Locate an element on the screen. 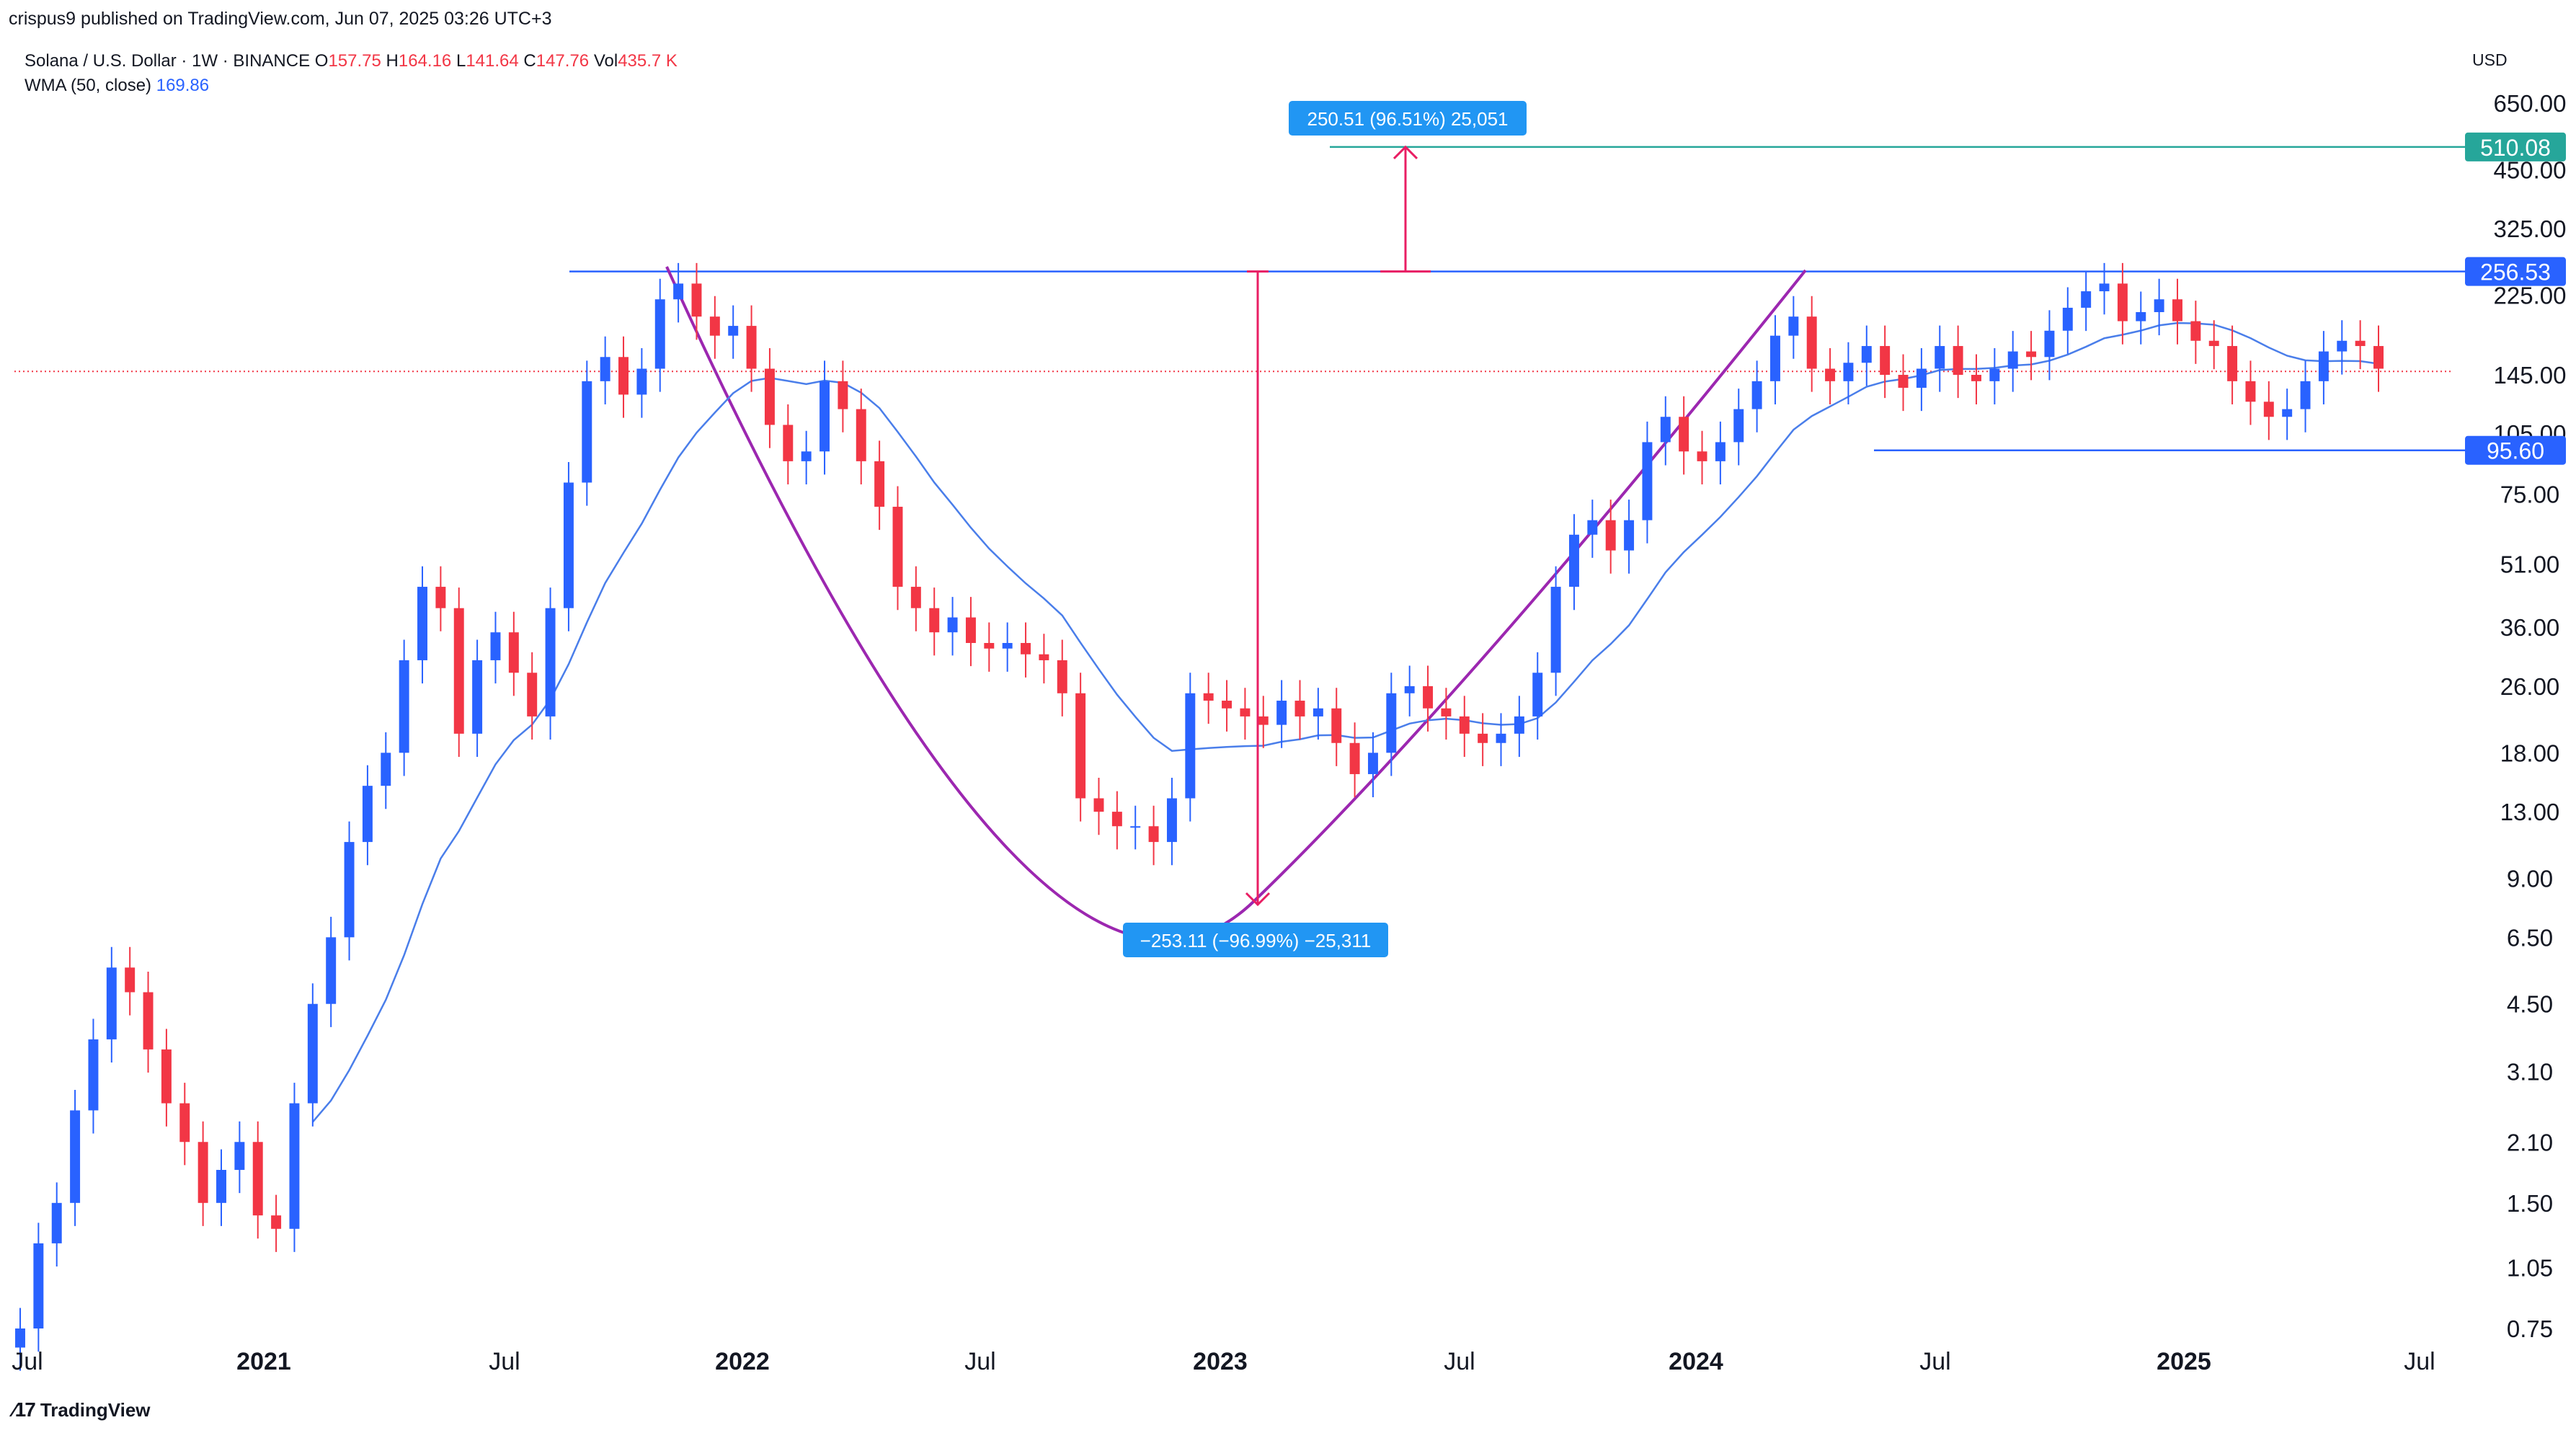  y-tick-label: 75.00 is located at coordinates (2530, 495).